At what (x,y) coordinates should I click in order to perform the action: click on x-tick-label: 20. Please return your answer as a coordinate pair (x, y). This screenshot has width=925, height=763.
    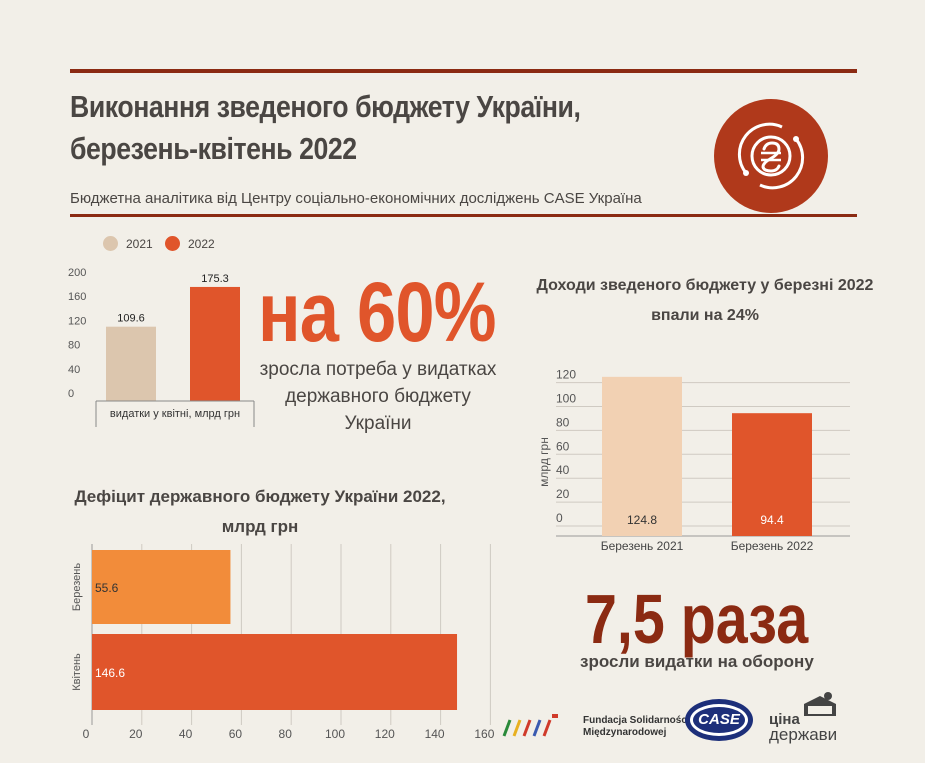
    Looking at the image, I should click on (136, 734).